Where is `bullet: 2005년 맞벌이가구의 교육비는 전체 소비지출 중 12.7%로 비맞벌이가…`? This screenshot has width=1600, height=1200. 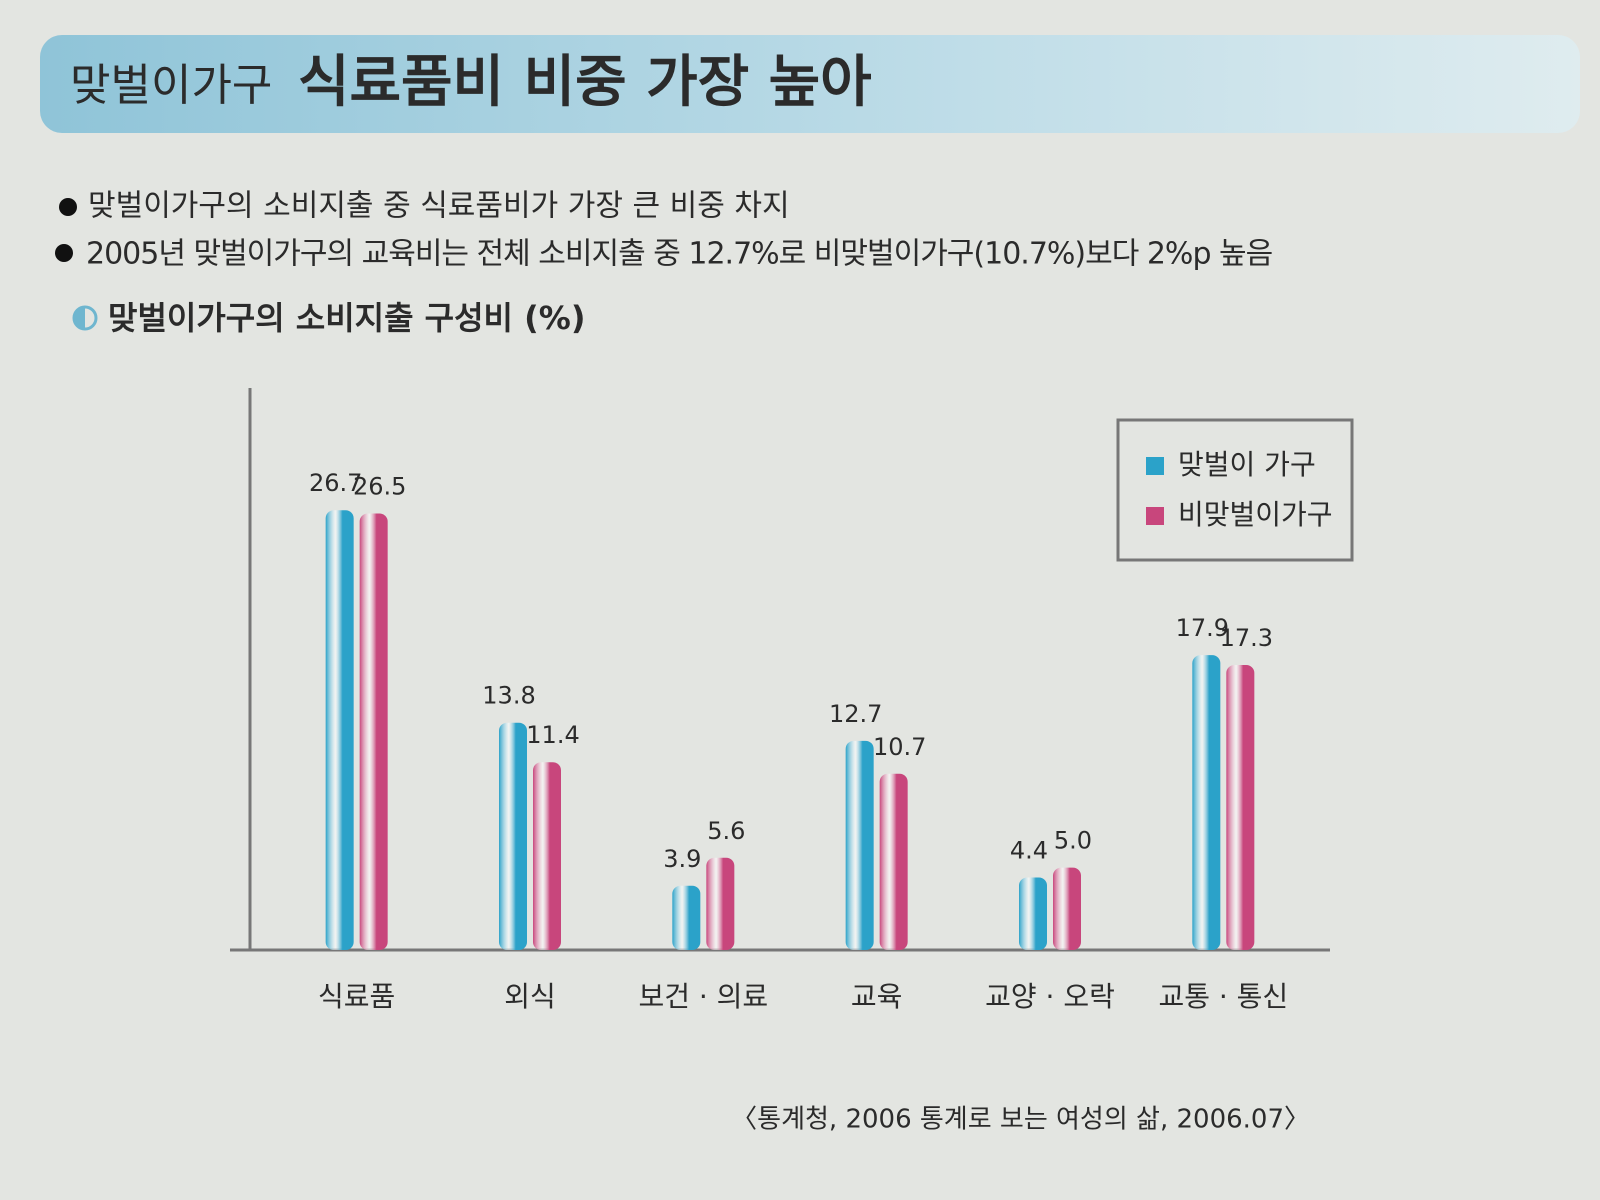 bullet: 2005년 맞벌이가구의 교육비는 전체 소비지출 중 12.7%로 비맞벌이가… is located at coordinates (679, 254).